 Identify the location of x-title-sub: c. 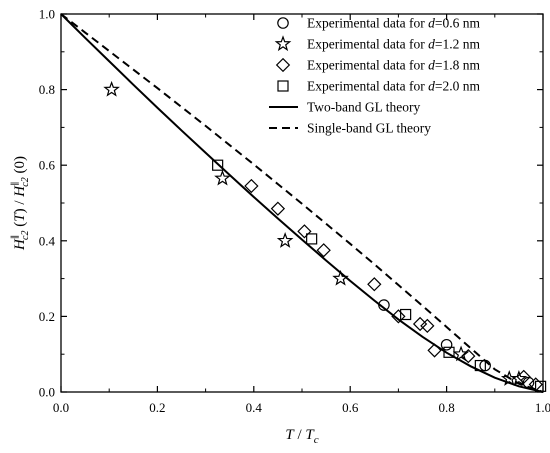
(316, 440).